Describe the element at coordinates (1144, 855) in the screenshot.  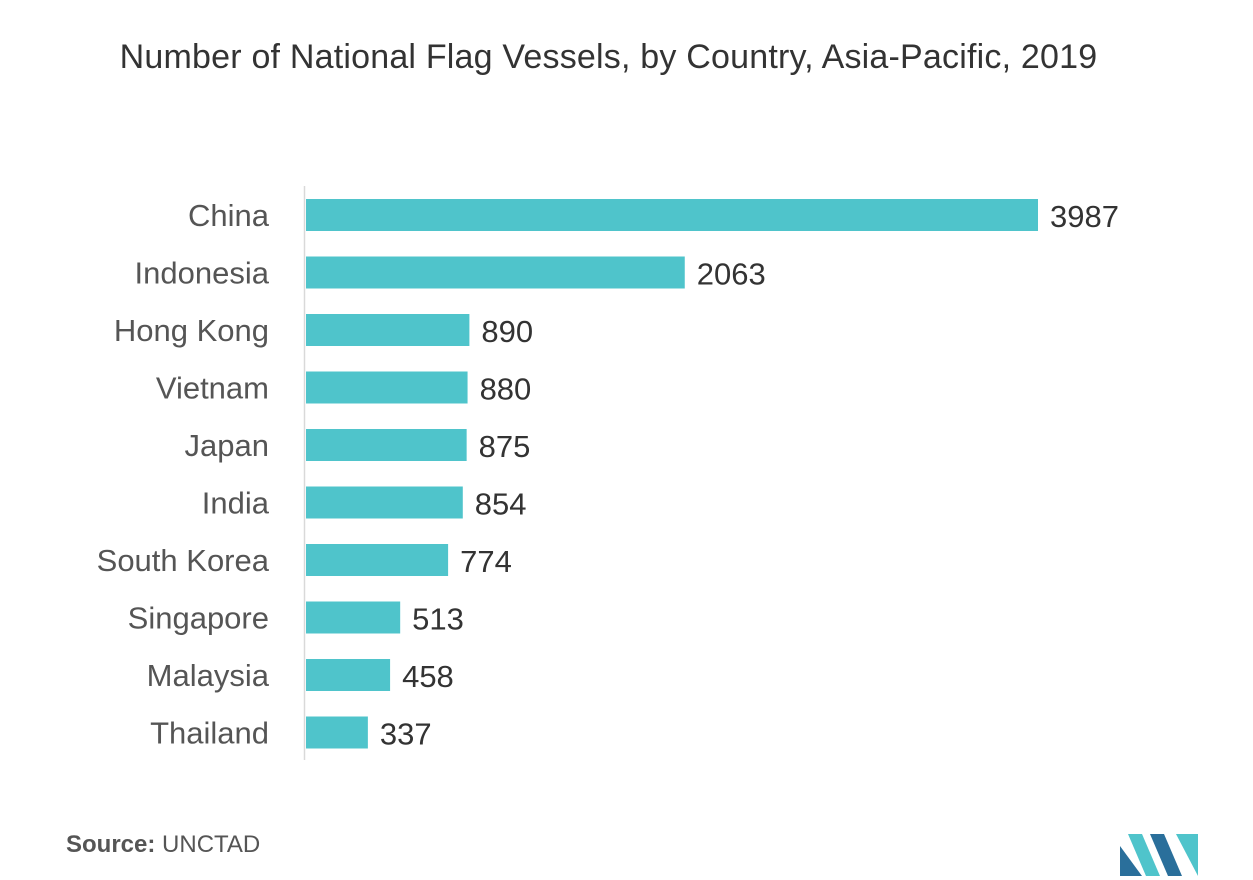
I see `logo-shape-mid-dark` at that location.